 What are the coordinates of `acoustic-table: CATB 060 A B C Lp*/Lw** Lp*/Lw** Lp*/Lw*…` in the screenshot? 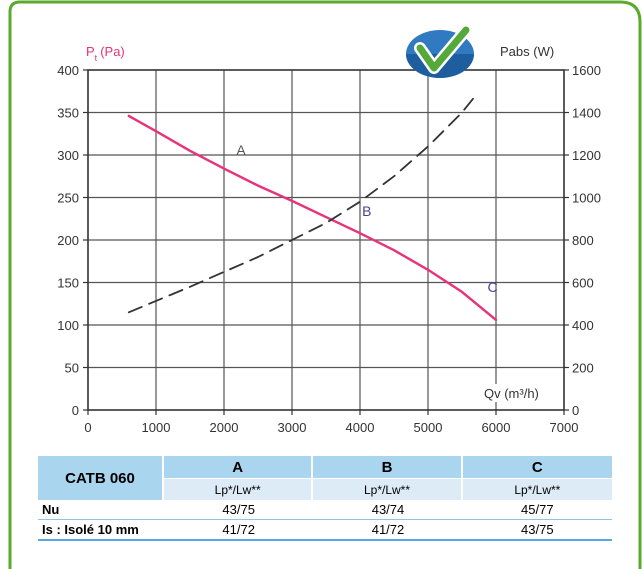 It's located at (325, 498).